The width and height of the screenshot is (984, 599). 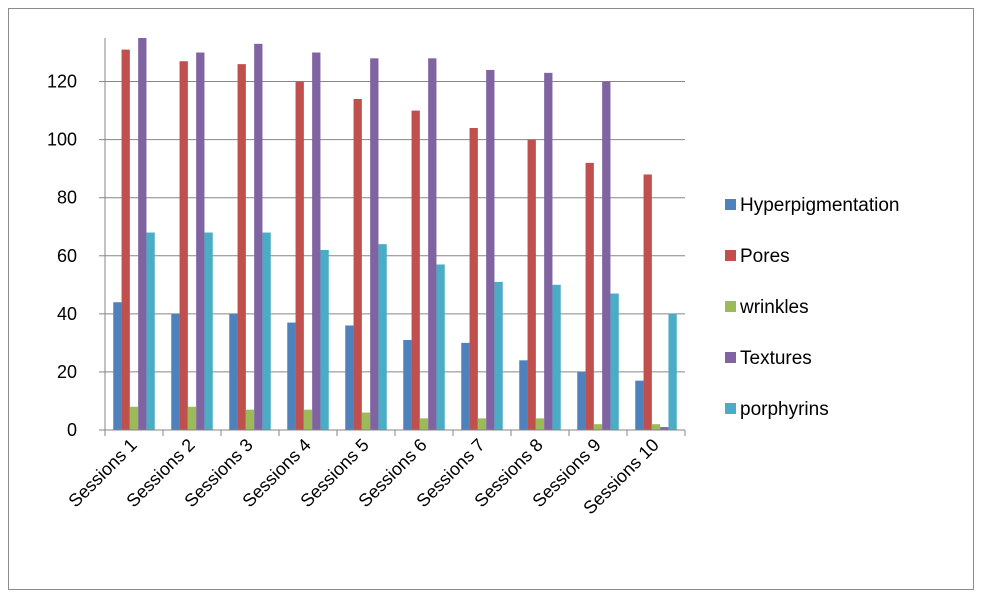 What do you see at coordinates (784, 409) in the screenshot?
I see `legend-label-porphyrins: porphyrins` at bounding box center [784, 409].